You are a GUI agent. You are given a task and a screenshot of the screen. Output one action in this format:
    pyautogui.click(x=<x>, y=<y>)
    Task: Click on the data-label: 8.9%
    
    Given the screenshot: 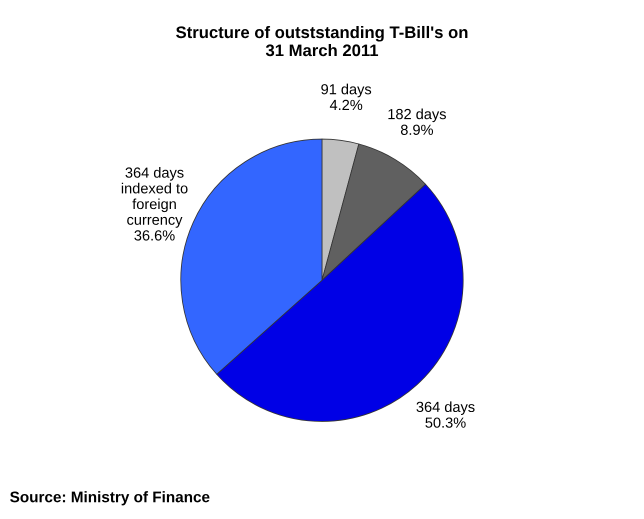 What is the action you would take?
    pyautogui.click(x=417, y=129)
    